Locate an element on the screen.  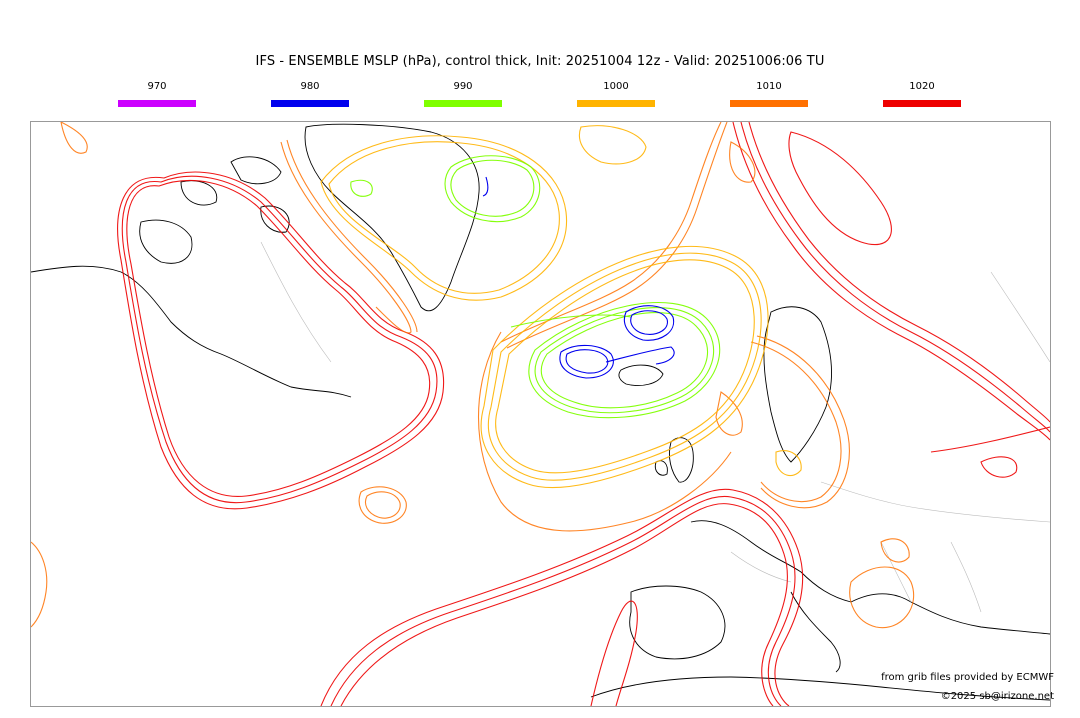
data-source-credit: from grib files provided by ECMWF is located at coordinates (967, 677).